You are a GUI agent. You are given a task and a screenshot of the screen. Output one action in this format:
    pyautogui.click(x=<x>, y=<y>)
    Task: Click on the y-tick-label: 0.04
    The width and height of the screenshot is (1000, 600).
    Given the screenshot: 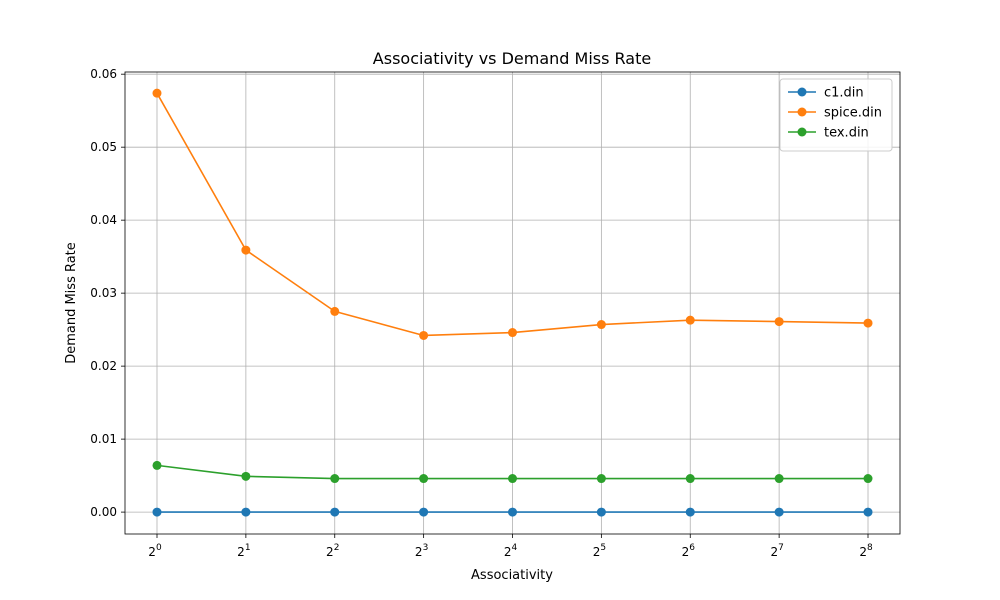 What is the action you would take?
    pyautogui.click(x=103, y=220)
    